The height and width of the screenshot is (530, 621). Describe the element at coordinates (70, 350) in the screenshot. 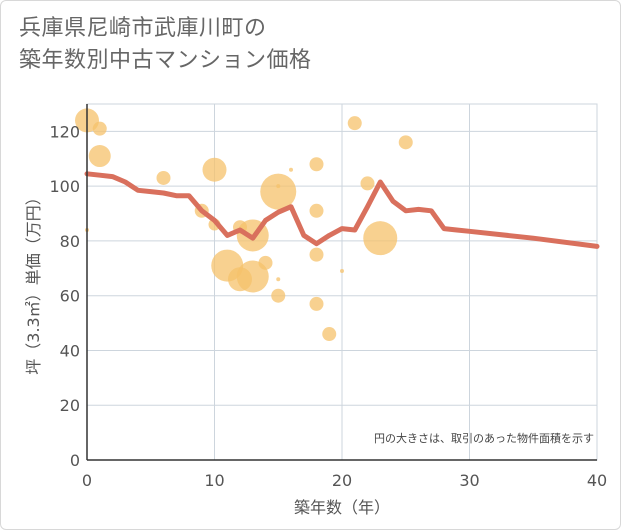

I see `y-tick-label: 40` at that location.